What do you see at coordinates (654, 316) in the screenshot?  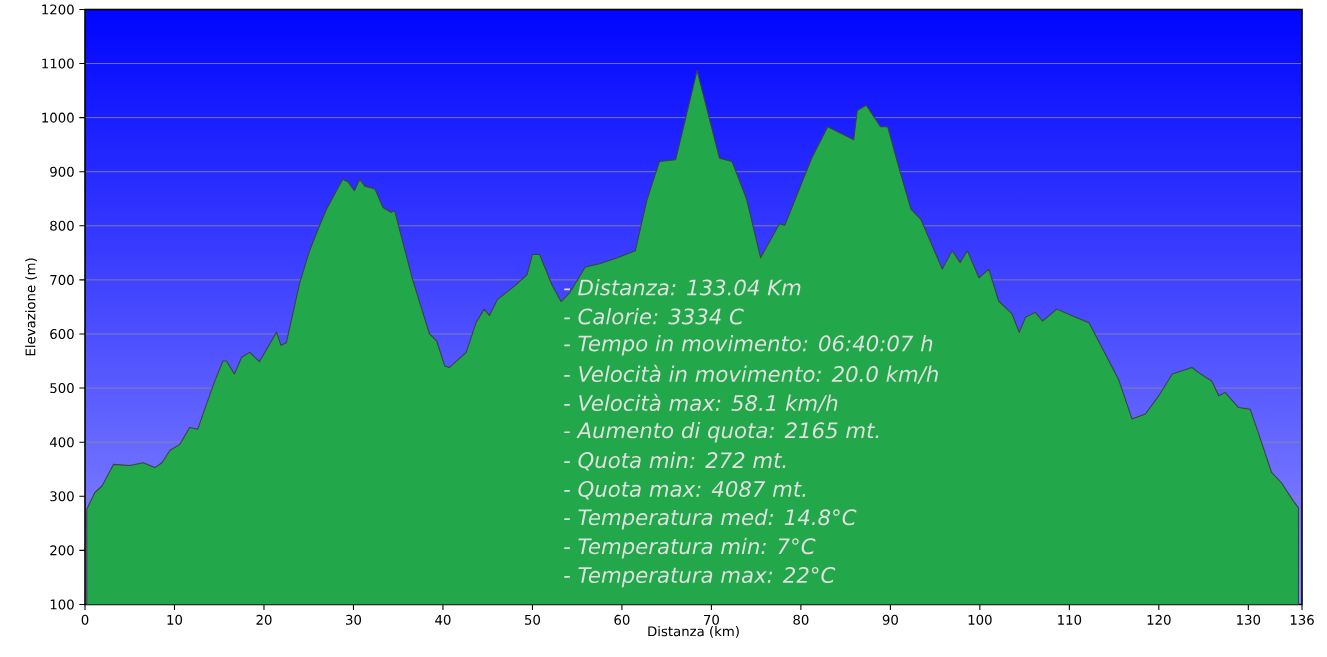 I see `annotation: - Calorie: 3334 C` at bounding box center [654, 316].